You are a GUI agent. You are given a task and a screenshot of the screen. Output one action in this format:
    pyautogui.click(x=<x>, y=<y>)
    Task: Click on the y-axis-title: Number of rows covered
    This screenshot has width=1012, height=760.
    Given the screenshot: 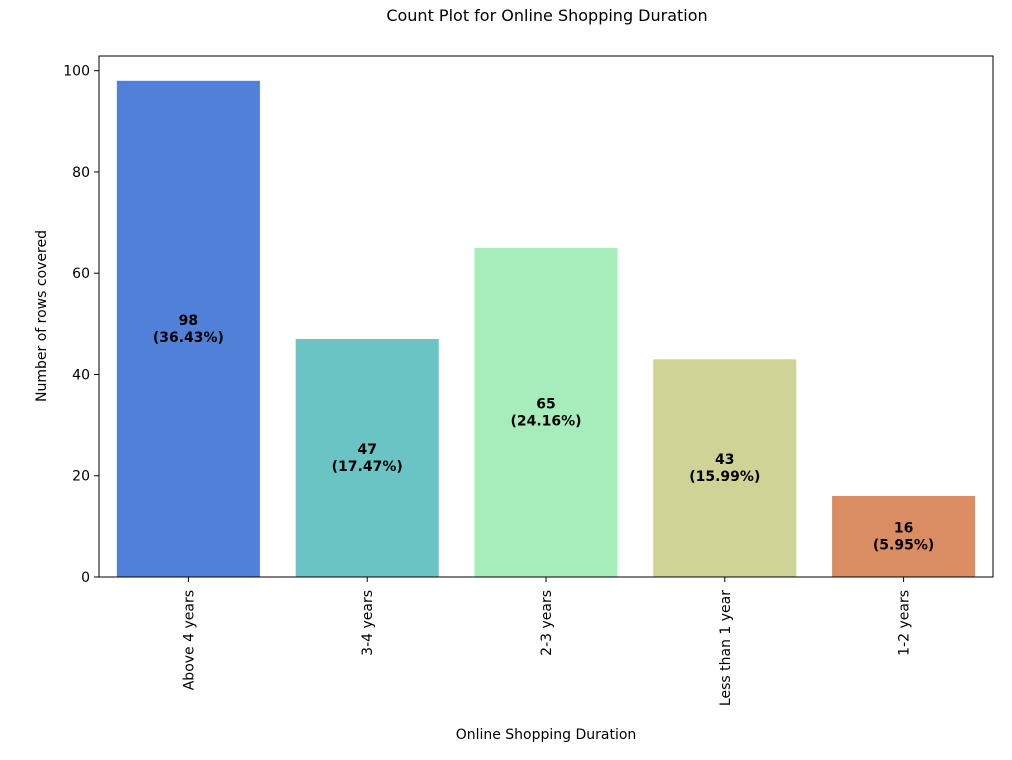 What is the action you would take?
    pyautogui.click(x=42, y=316)
    